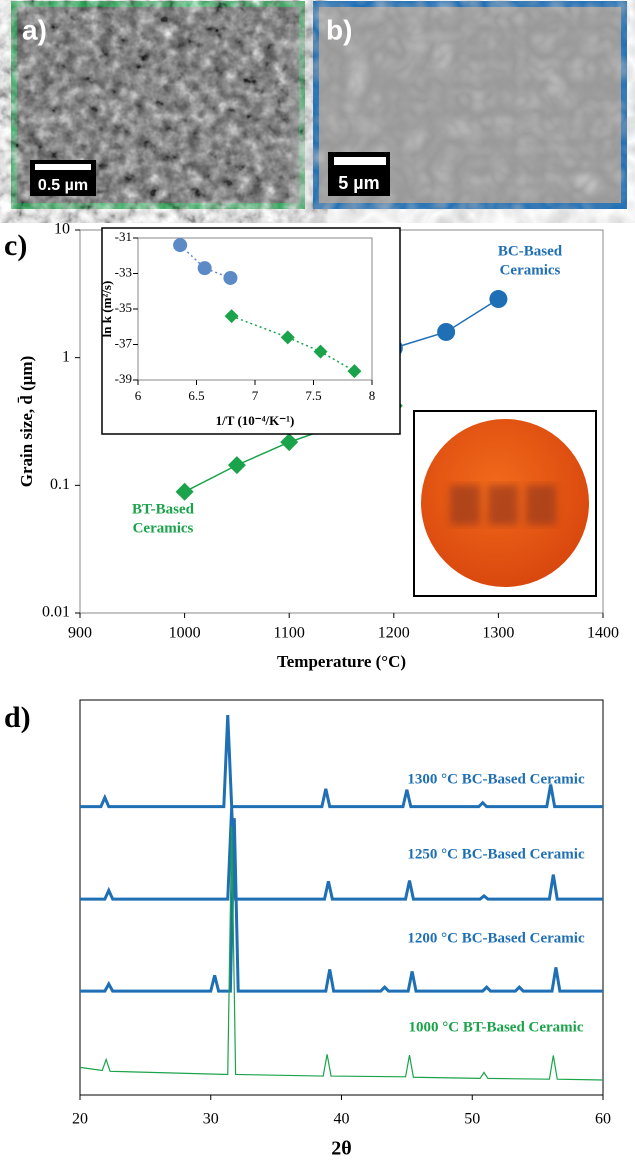 Image resolution: width=635 pixels, height=1164 pixels. I want to click on y-tick-label: 0.01, so click(56, 612).